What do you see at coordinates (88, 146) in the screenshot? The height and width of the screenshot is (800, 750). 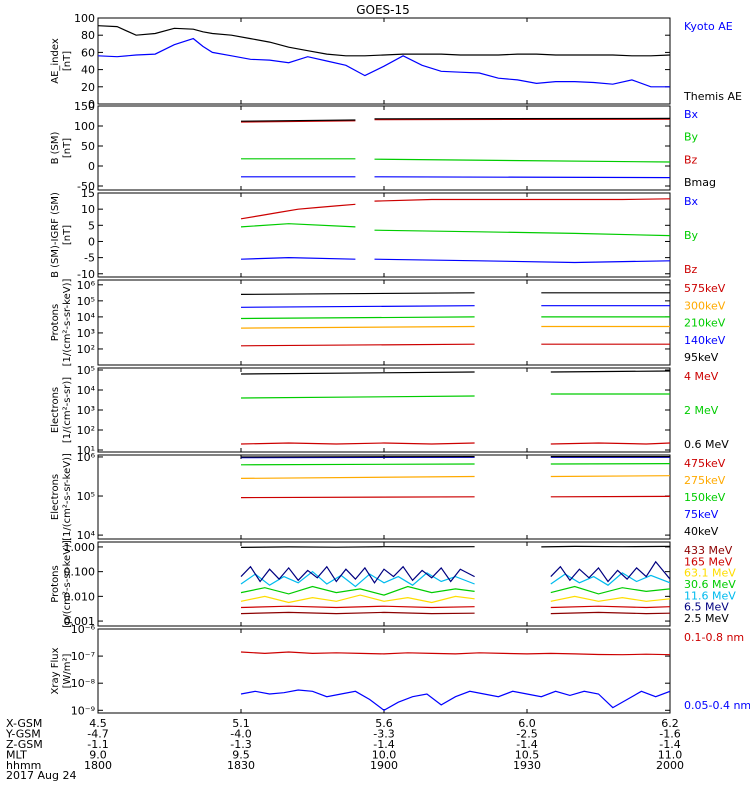 I see `y-tick-label: 50` at bounding box center [88, 146].